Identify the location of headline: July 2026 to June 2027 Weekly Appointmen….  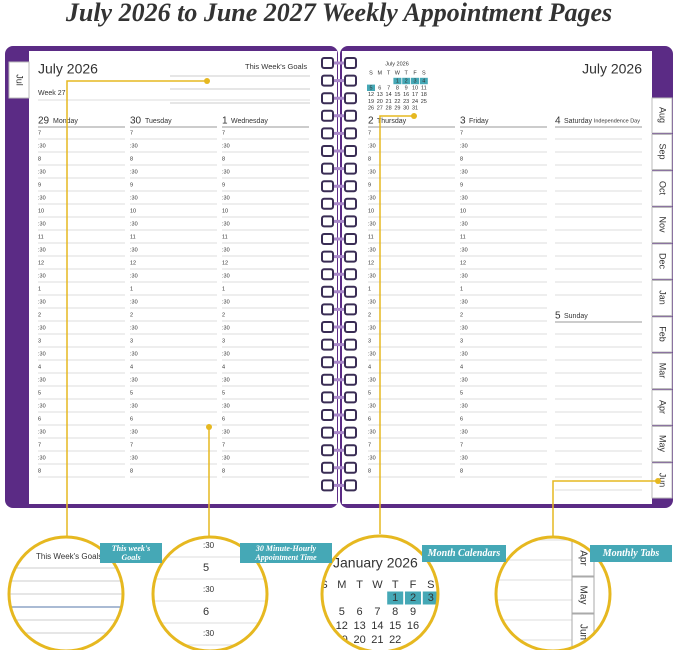
(338, 13).